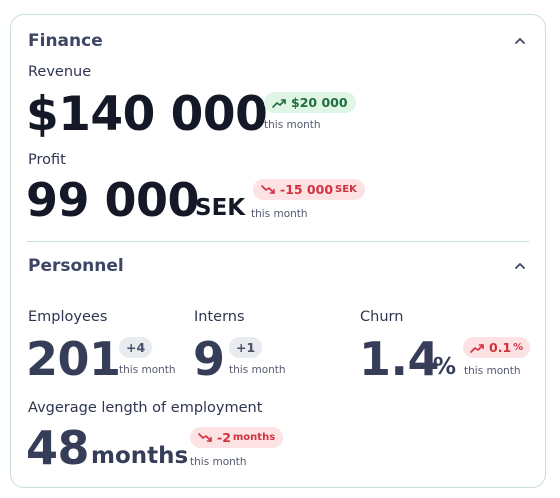 The width and height of the screenshot is (560, 498). Describe the element at coordinates (60, 72) in the screenshot. I see `revenue-label: Revenue` at that location.